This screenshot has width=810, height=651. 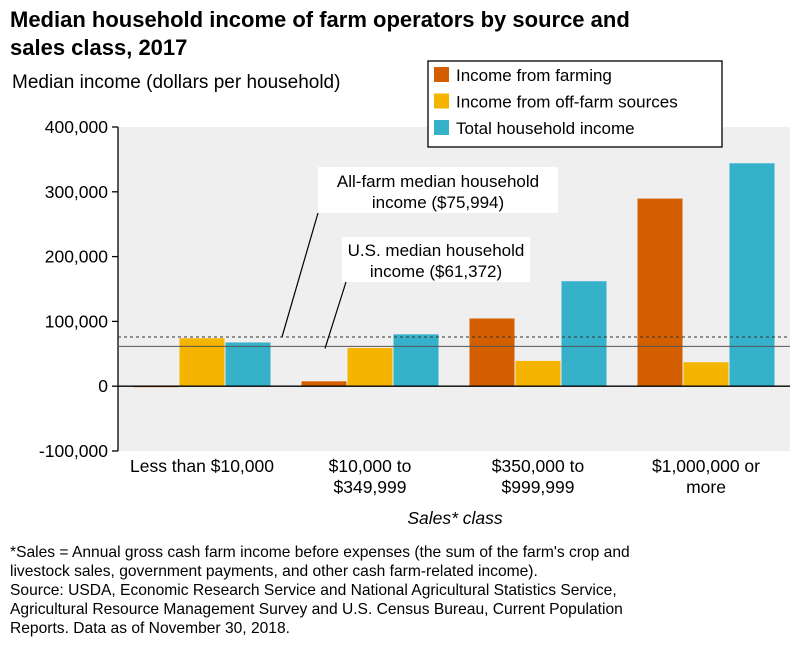 What do you see at coordinates (538, 466) in the screenshot?
I see `x-category-label: $350,000 to` at bounding box center [538, 466].